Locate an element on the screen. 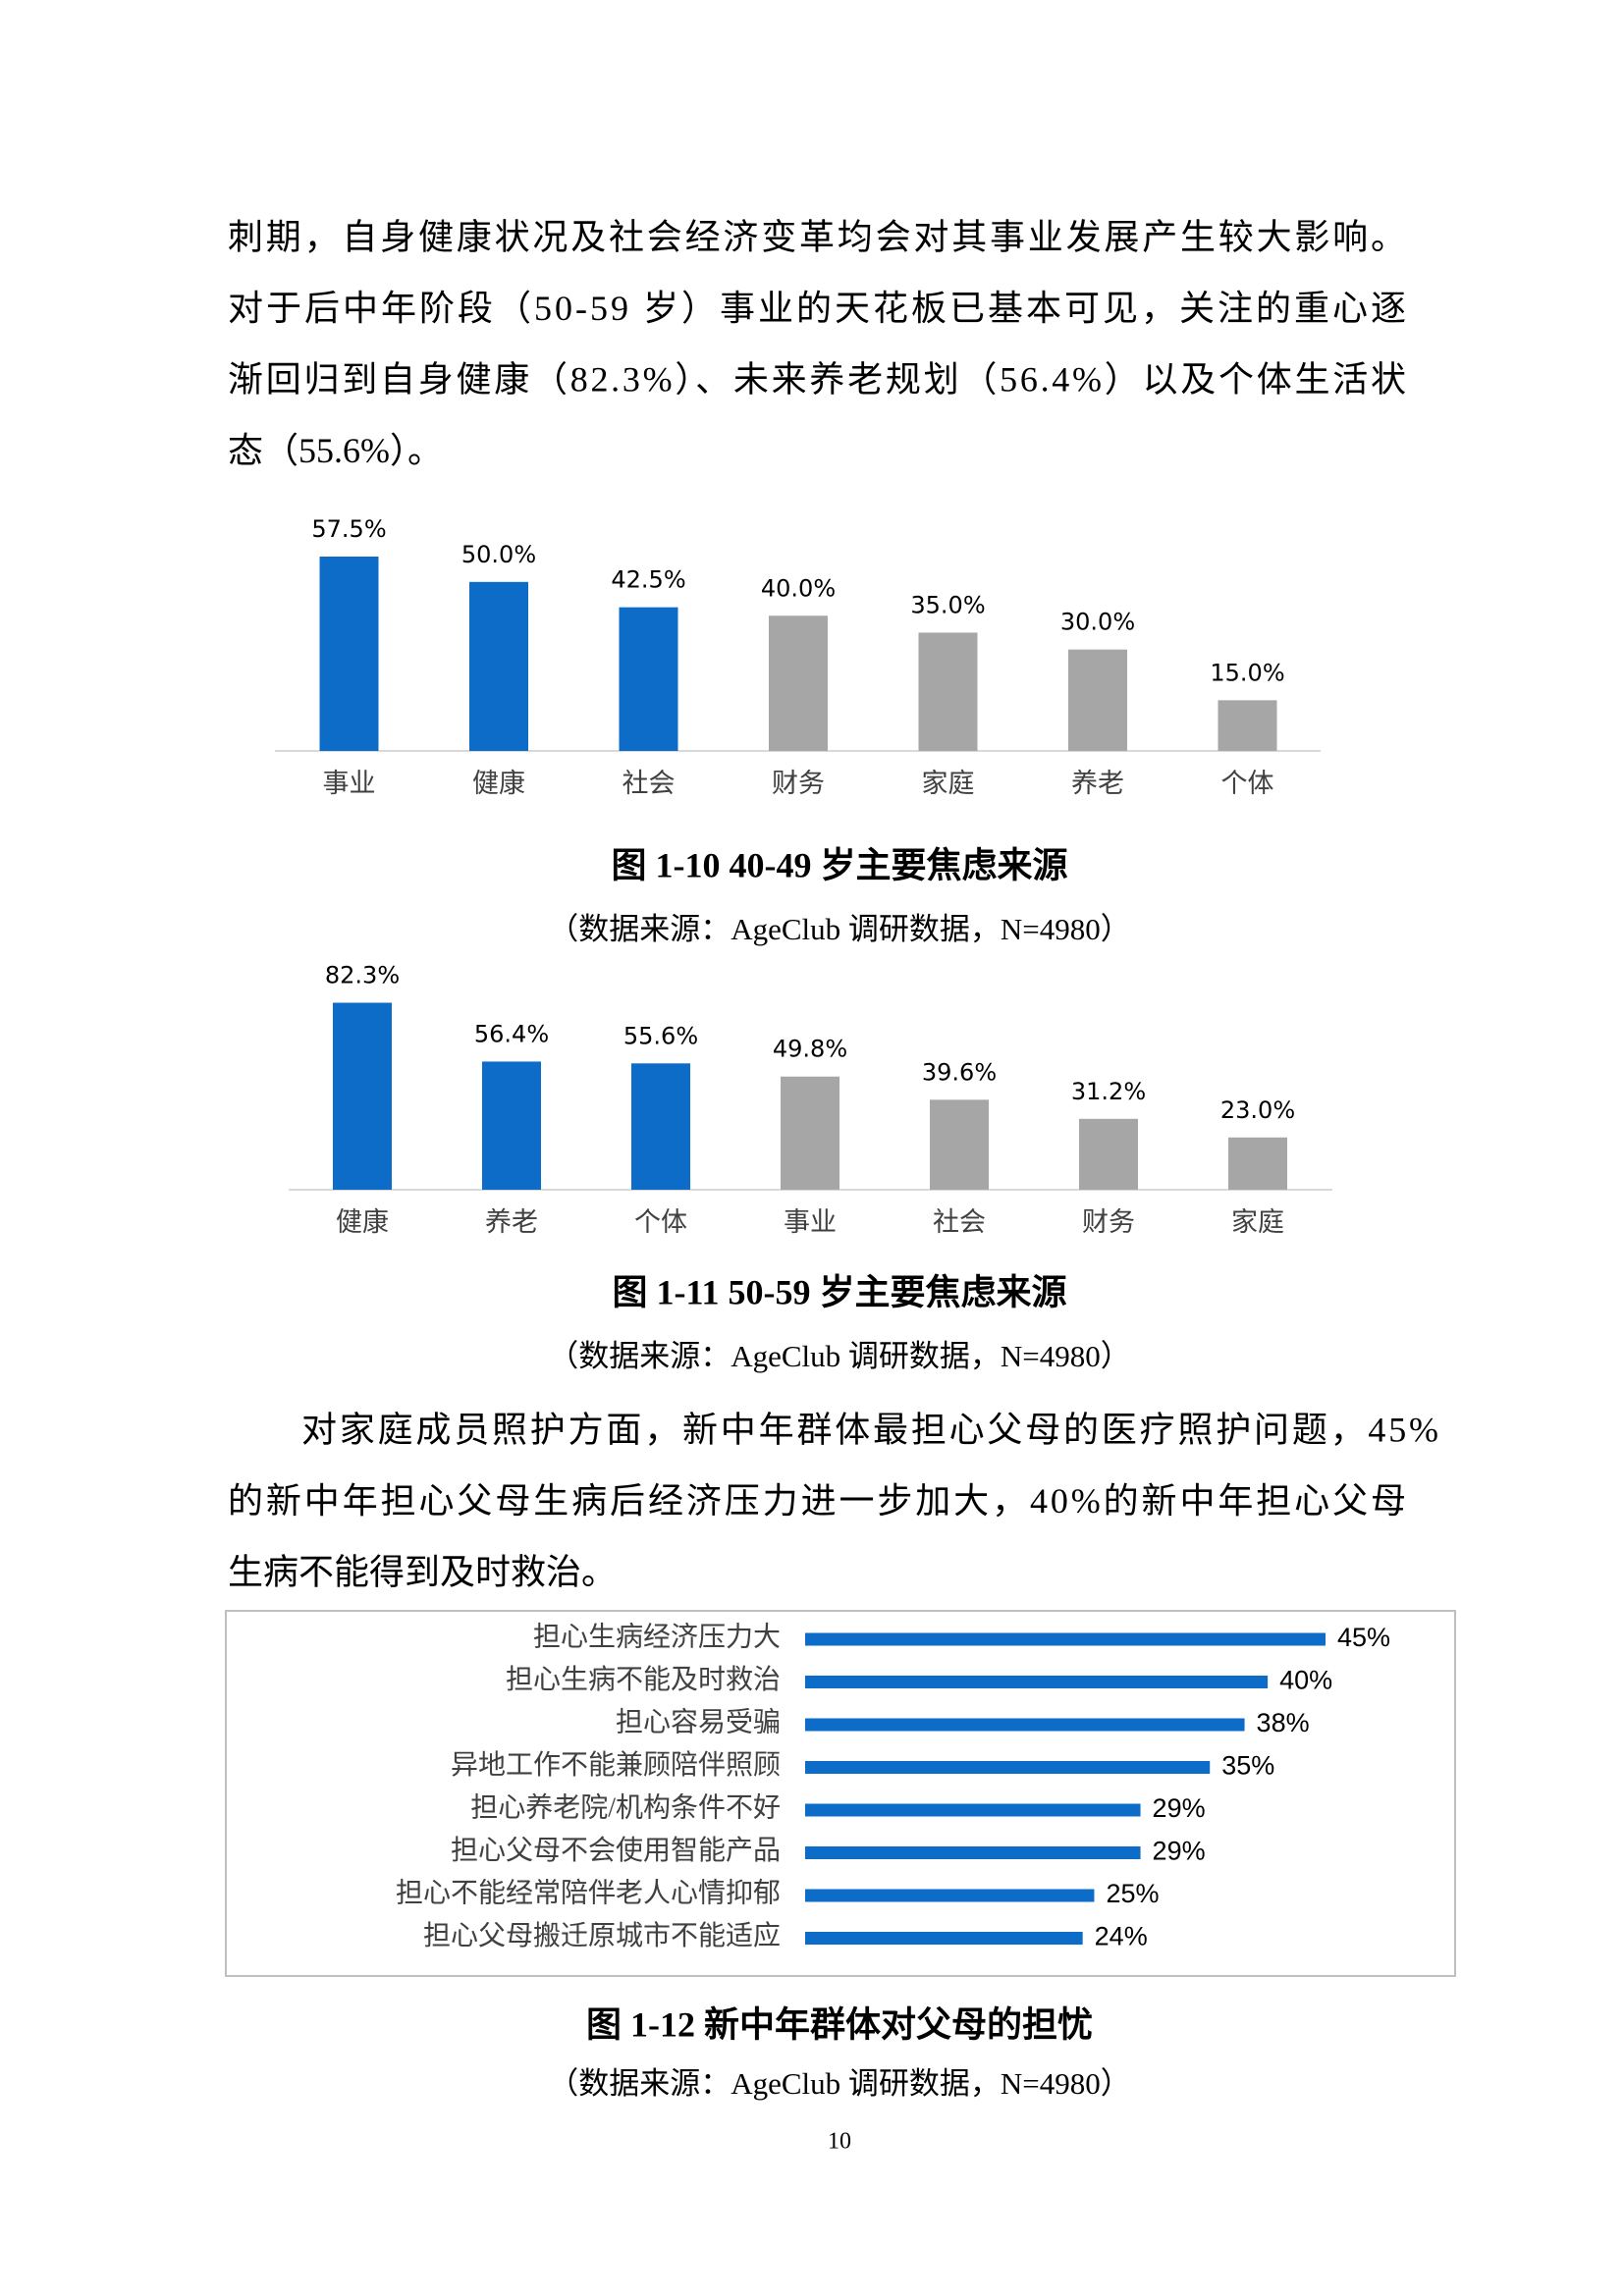  paragraph-line: 生病不能得到及时救治。 is located at coordinates (422, 1572).